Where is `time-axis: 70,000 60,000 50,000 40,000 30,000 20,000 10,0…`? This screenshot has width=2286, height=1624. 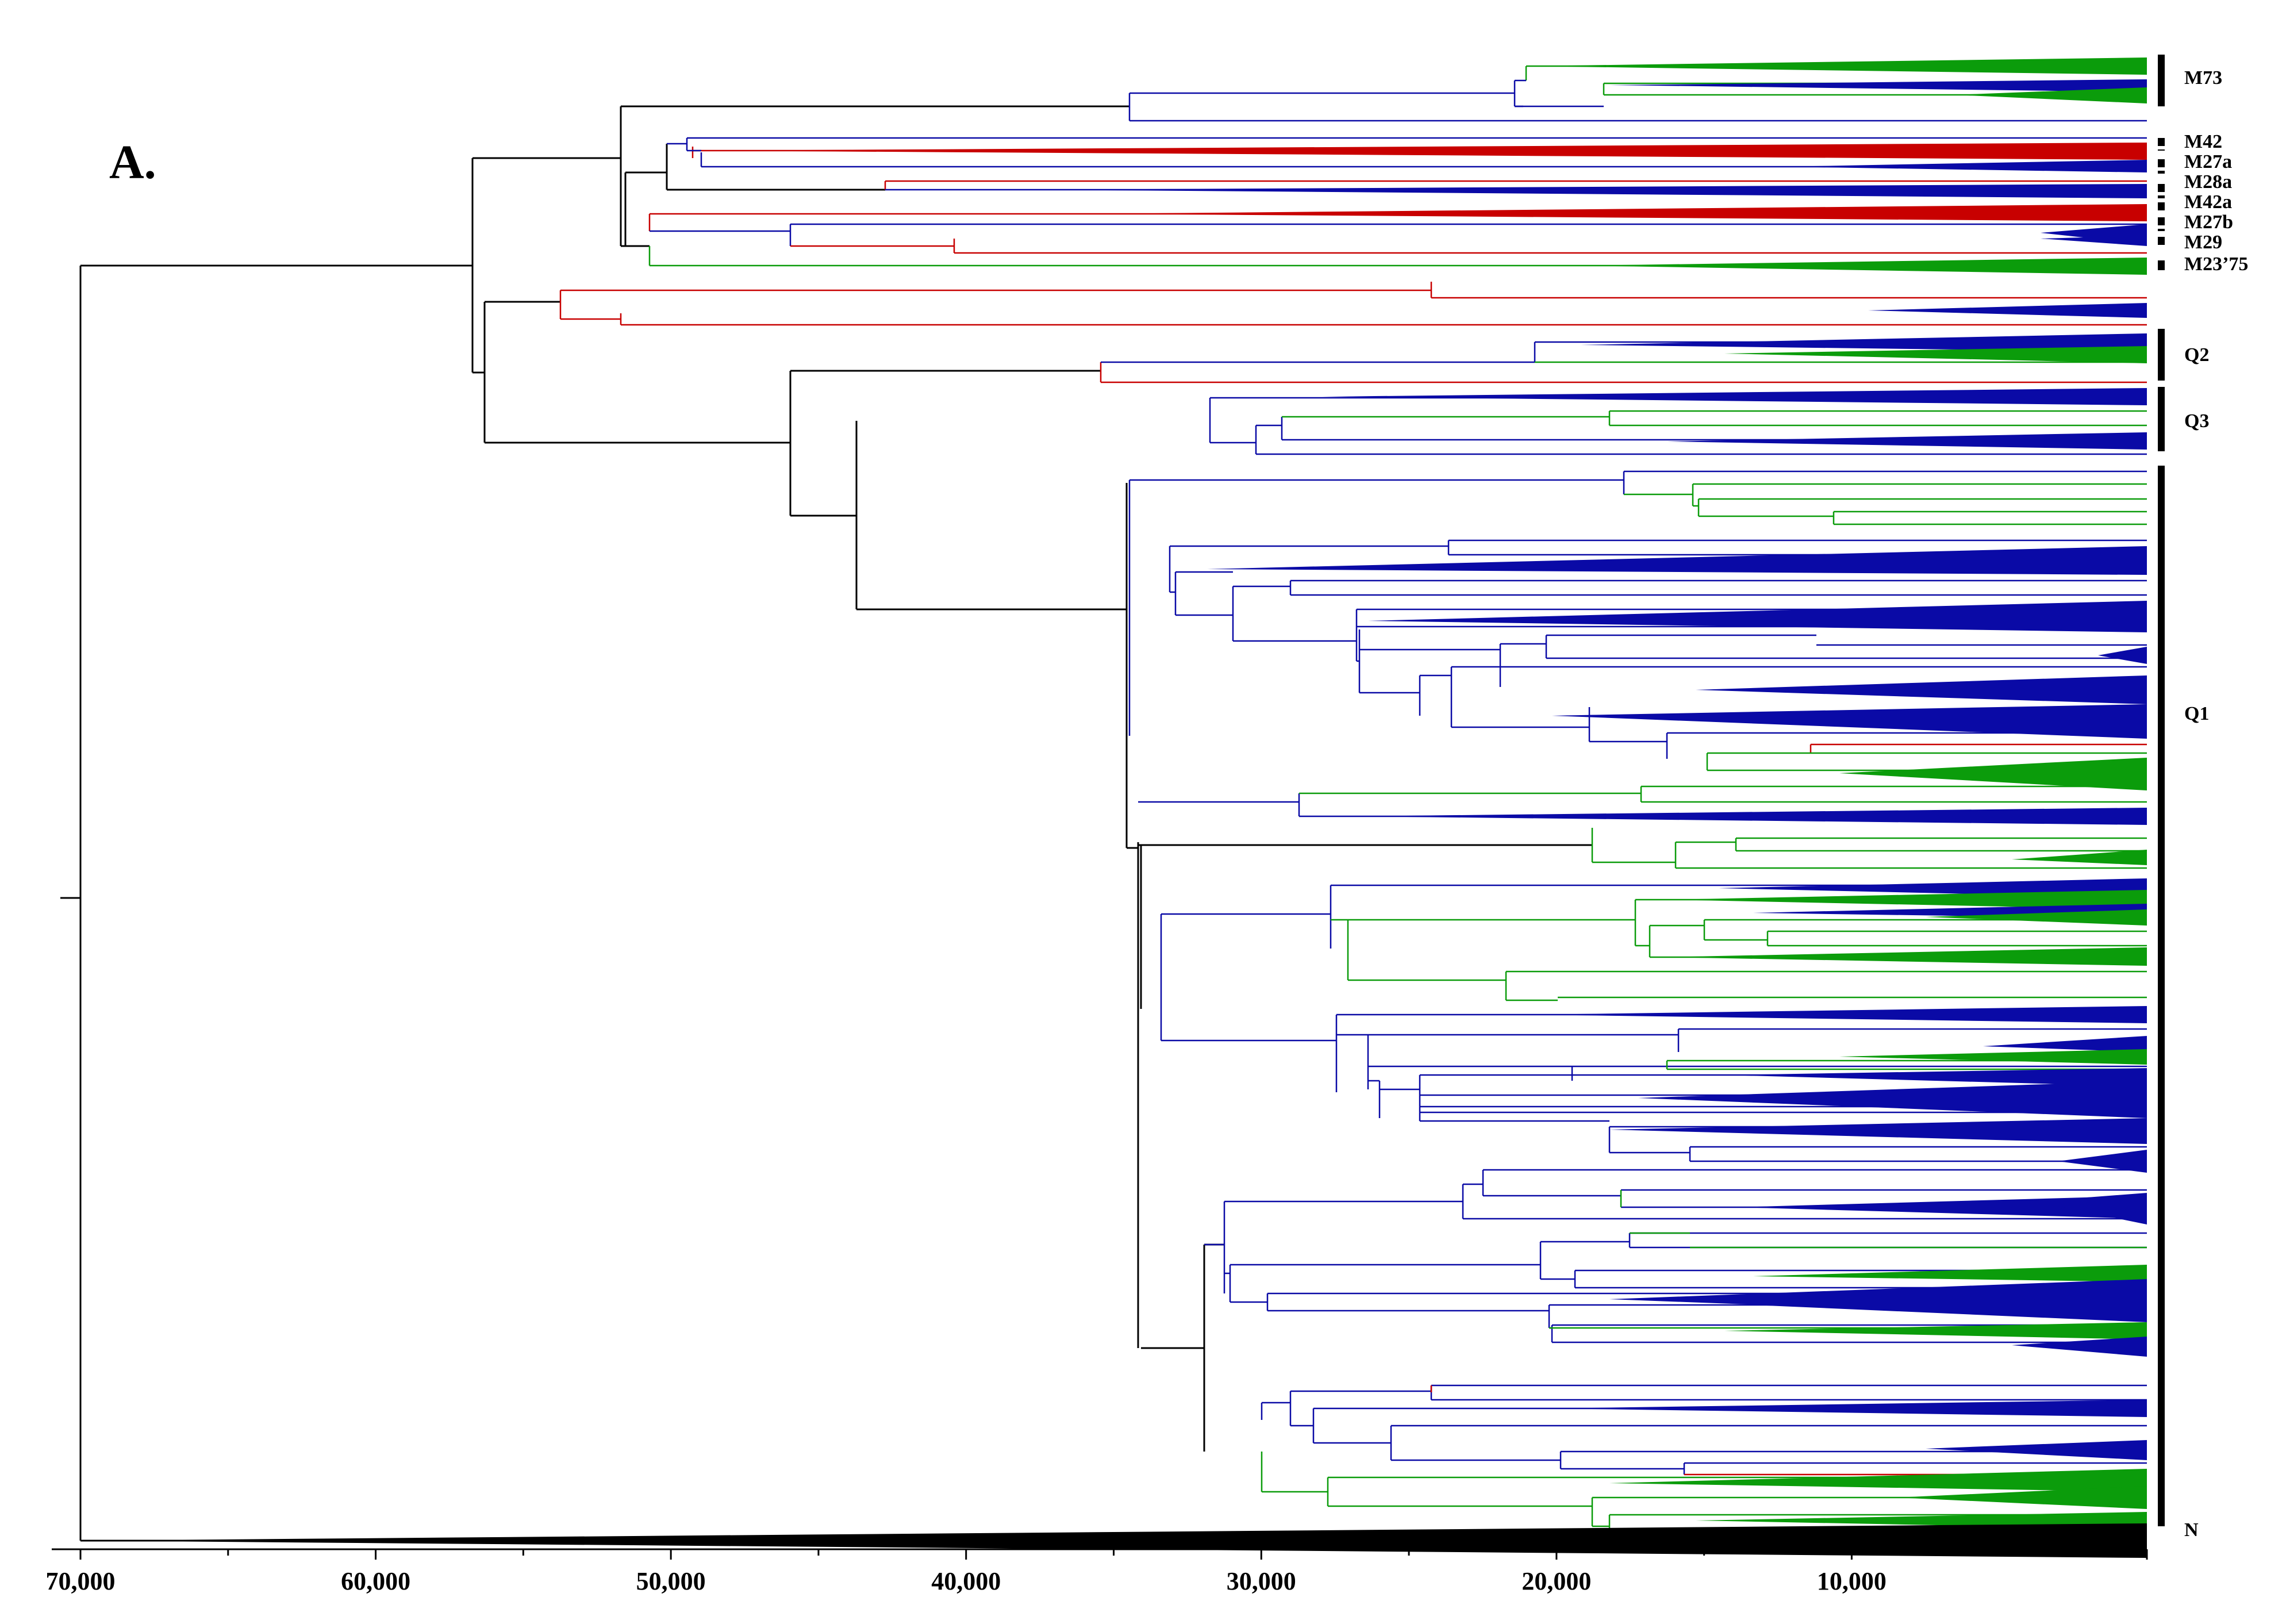
time-axis: 70,000 60,000 50,000 40,000 30,000 20,000 10,0… is located at coordinates (1097, 1571).